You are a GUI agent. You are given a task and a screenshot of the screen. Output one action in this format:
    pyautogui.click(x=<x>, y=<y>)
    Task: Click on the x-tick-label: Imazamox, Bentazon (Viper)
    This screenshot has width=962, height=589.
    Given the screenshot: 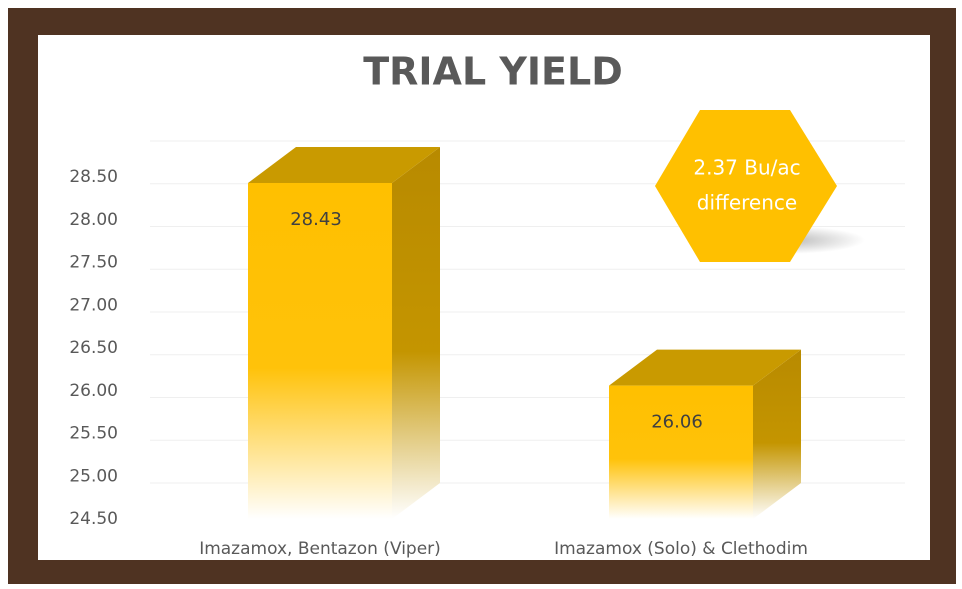 What is the action you would take?
    pyautogui.click(x=320, y=549)
    